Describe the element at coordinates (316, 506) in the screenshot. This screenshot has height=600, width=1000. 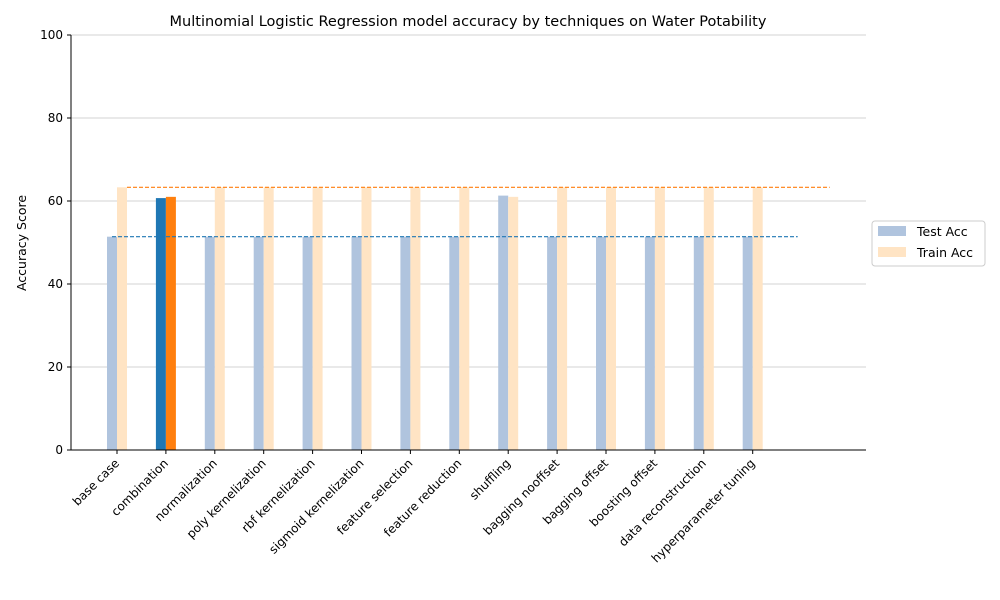
I see `x-tick-label-sigmoid-kernelization: sigmoid kernelization` at that location.